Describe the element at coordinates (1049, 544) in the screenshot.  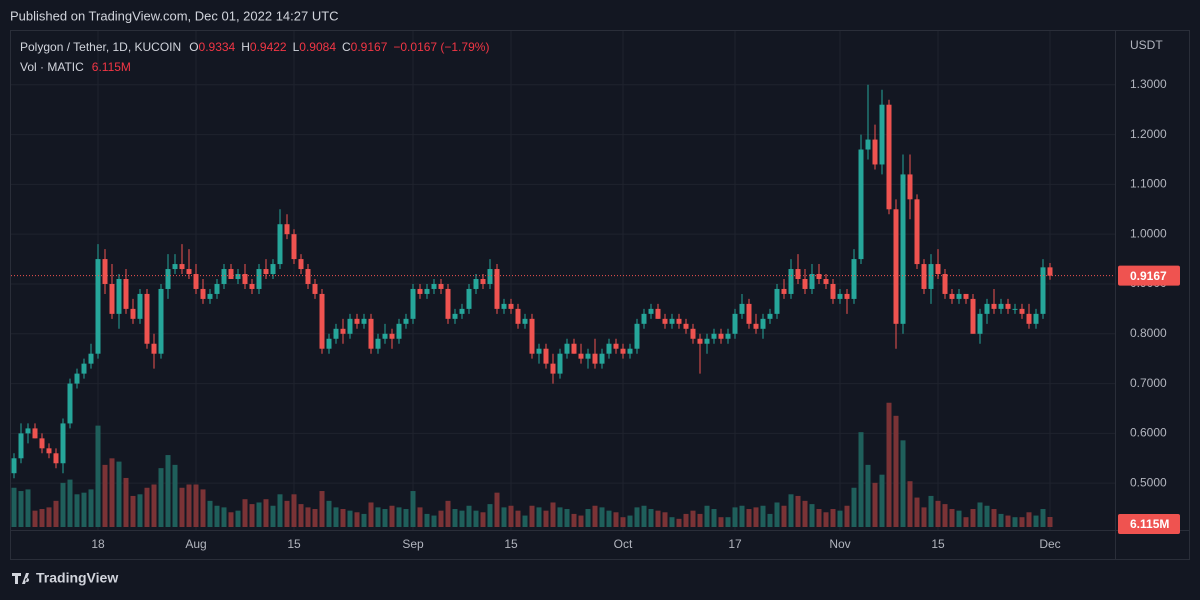
I see `x-tick-label: Dec` at that location.